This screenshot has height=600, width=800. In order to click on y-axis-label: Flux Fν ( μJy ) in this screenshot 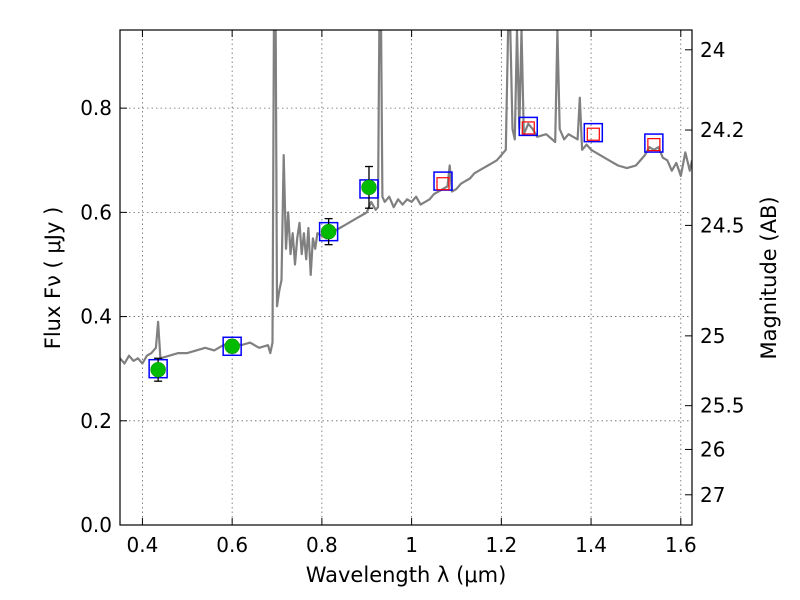, I will do `click(53, 278)`.